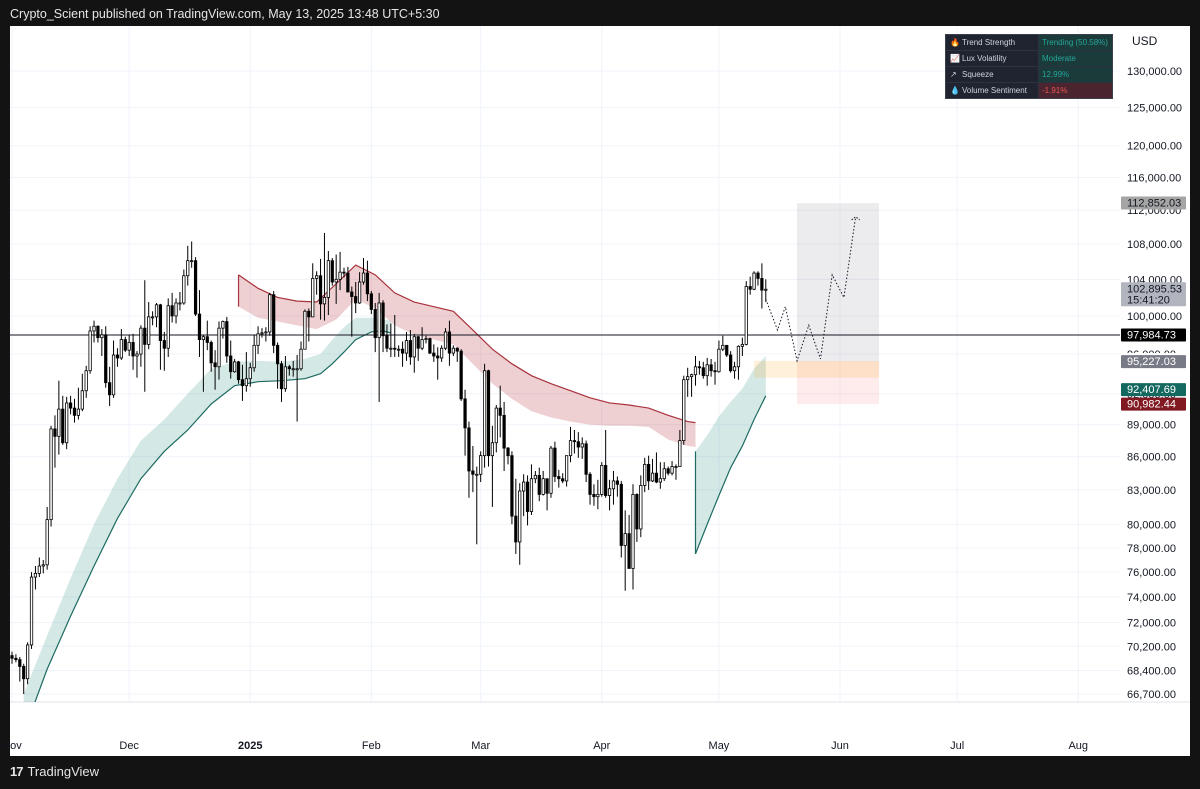  What do you see at coordinates (953, 74) in the screenshot?
I see `squeeze-icon: ↗` at bounding box center [953, 74].